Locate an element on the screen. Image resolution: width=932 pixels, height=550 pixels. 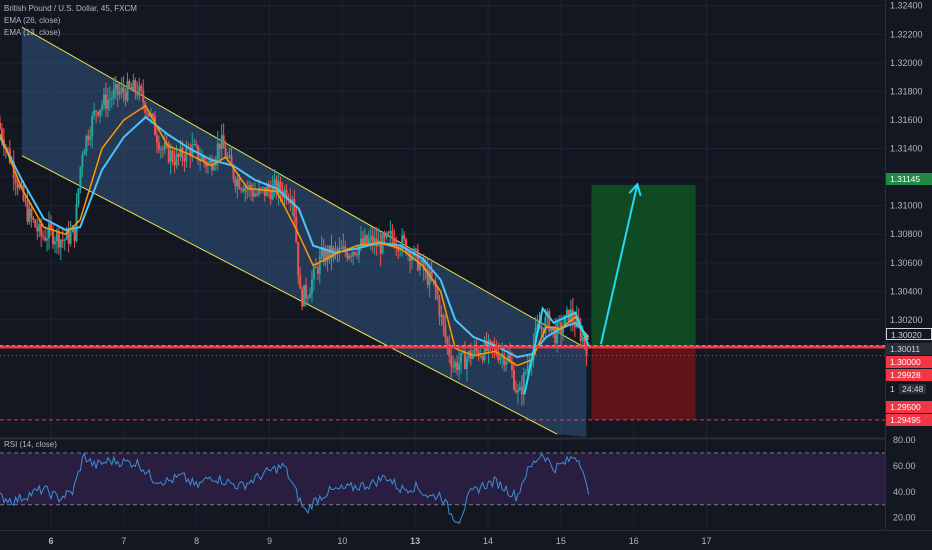
drawings is located at coordinates (582, 288).